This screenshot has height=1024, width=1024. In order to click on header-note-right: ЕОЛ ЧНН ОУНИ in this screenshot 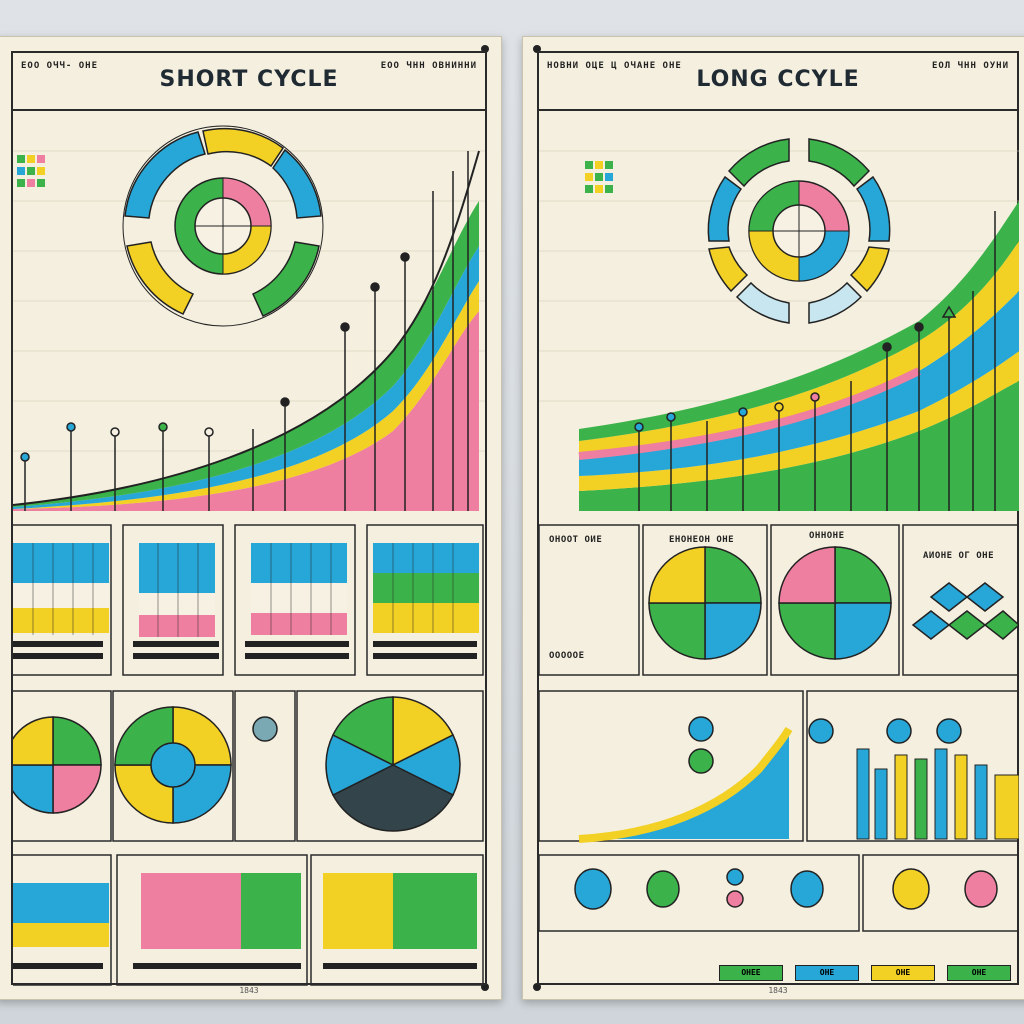, I will do `click(970, 66)`.